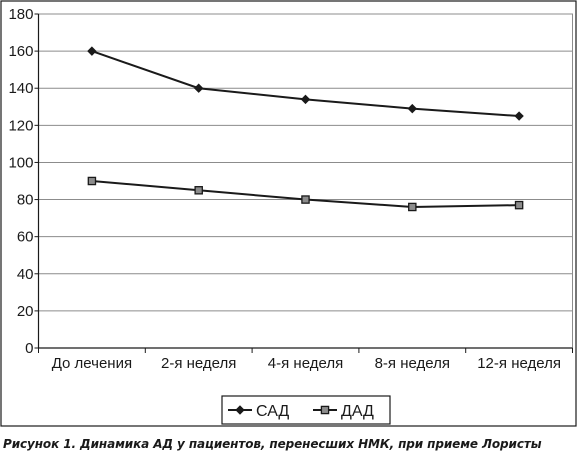  Describe the element at coordinates (29, 348) in the screenshot. I see `y-tick-label: 0` at that location.